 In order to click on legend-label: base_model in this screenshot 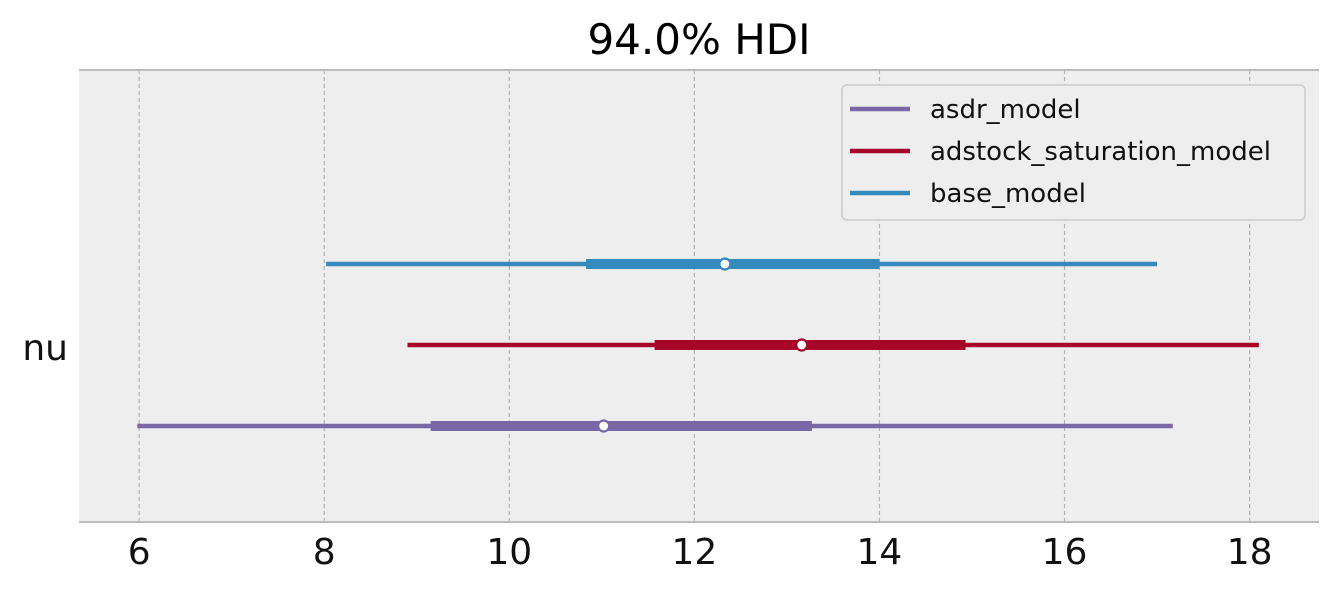, I will do `click(1008, 194)`.